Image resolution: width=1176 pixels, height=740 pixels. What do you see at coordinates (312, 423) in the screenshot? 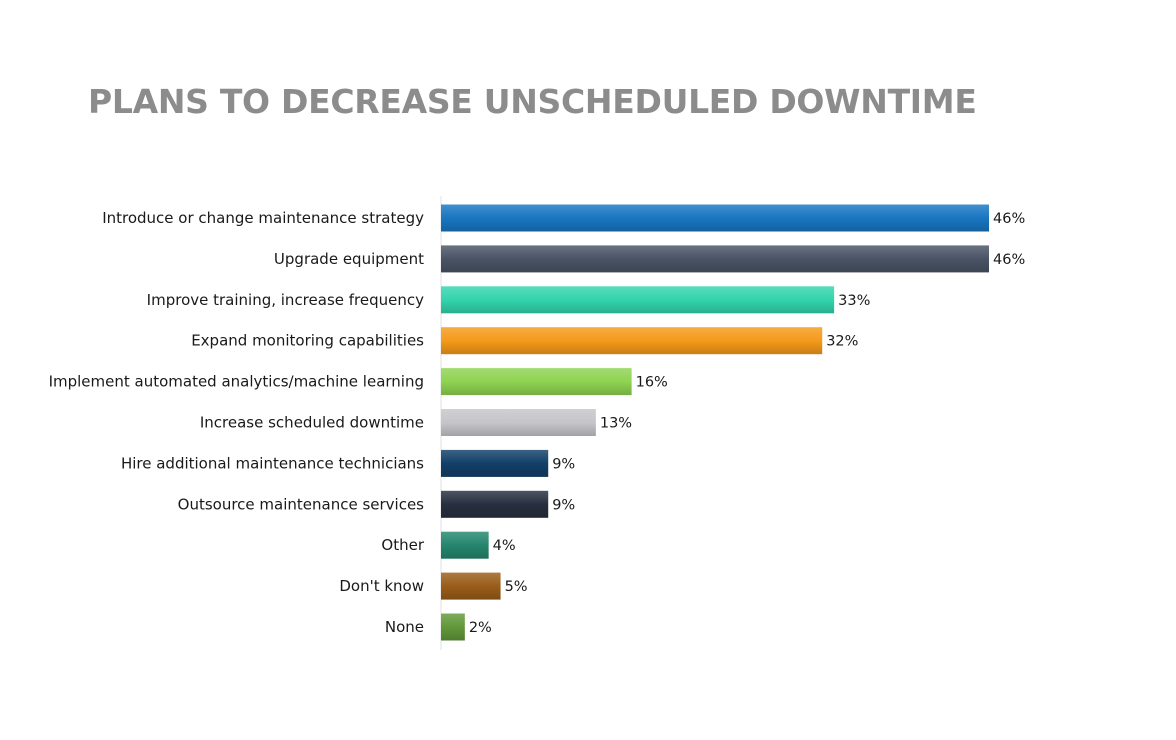
I see `category-label: Increase scheduled downtime` at bounding box center [312, 423].